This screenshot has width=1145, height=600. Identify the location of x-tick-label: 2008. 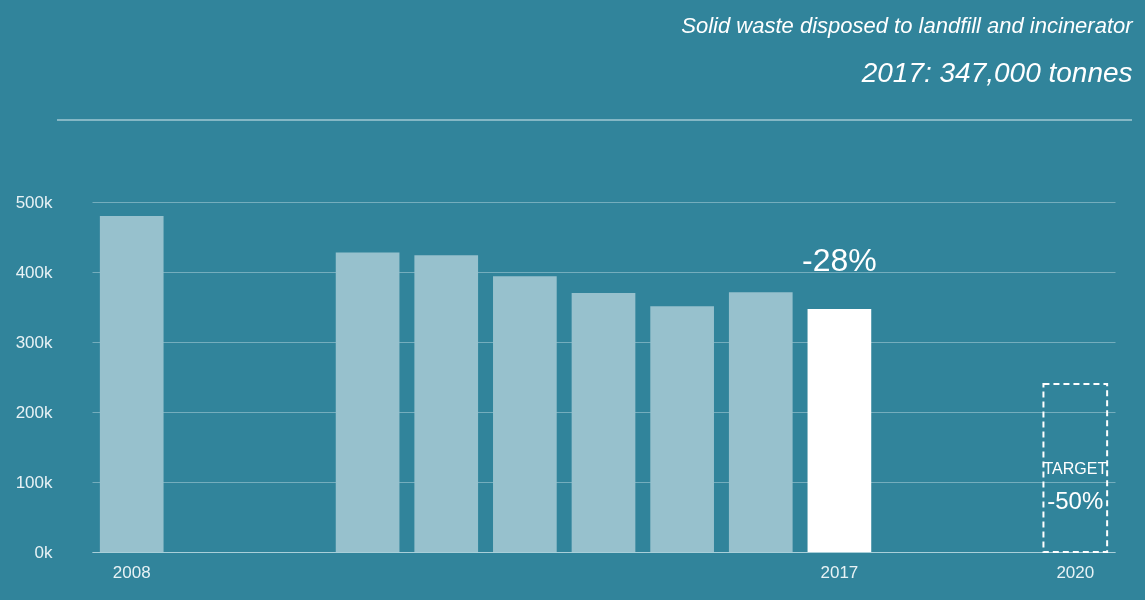
(131, 572).